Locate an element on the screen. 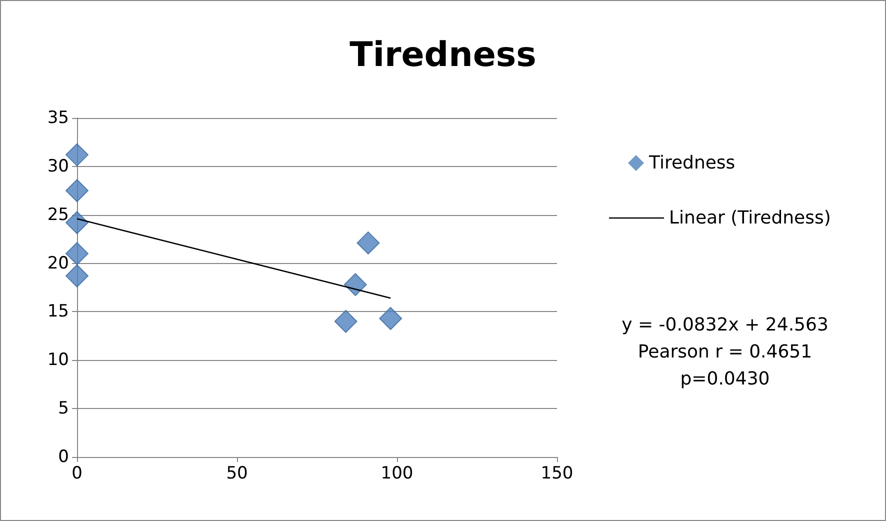  y-tick-label: 25 is located at coordinates (58, 214).